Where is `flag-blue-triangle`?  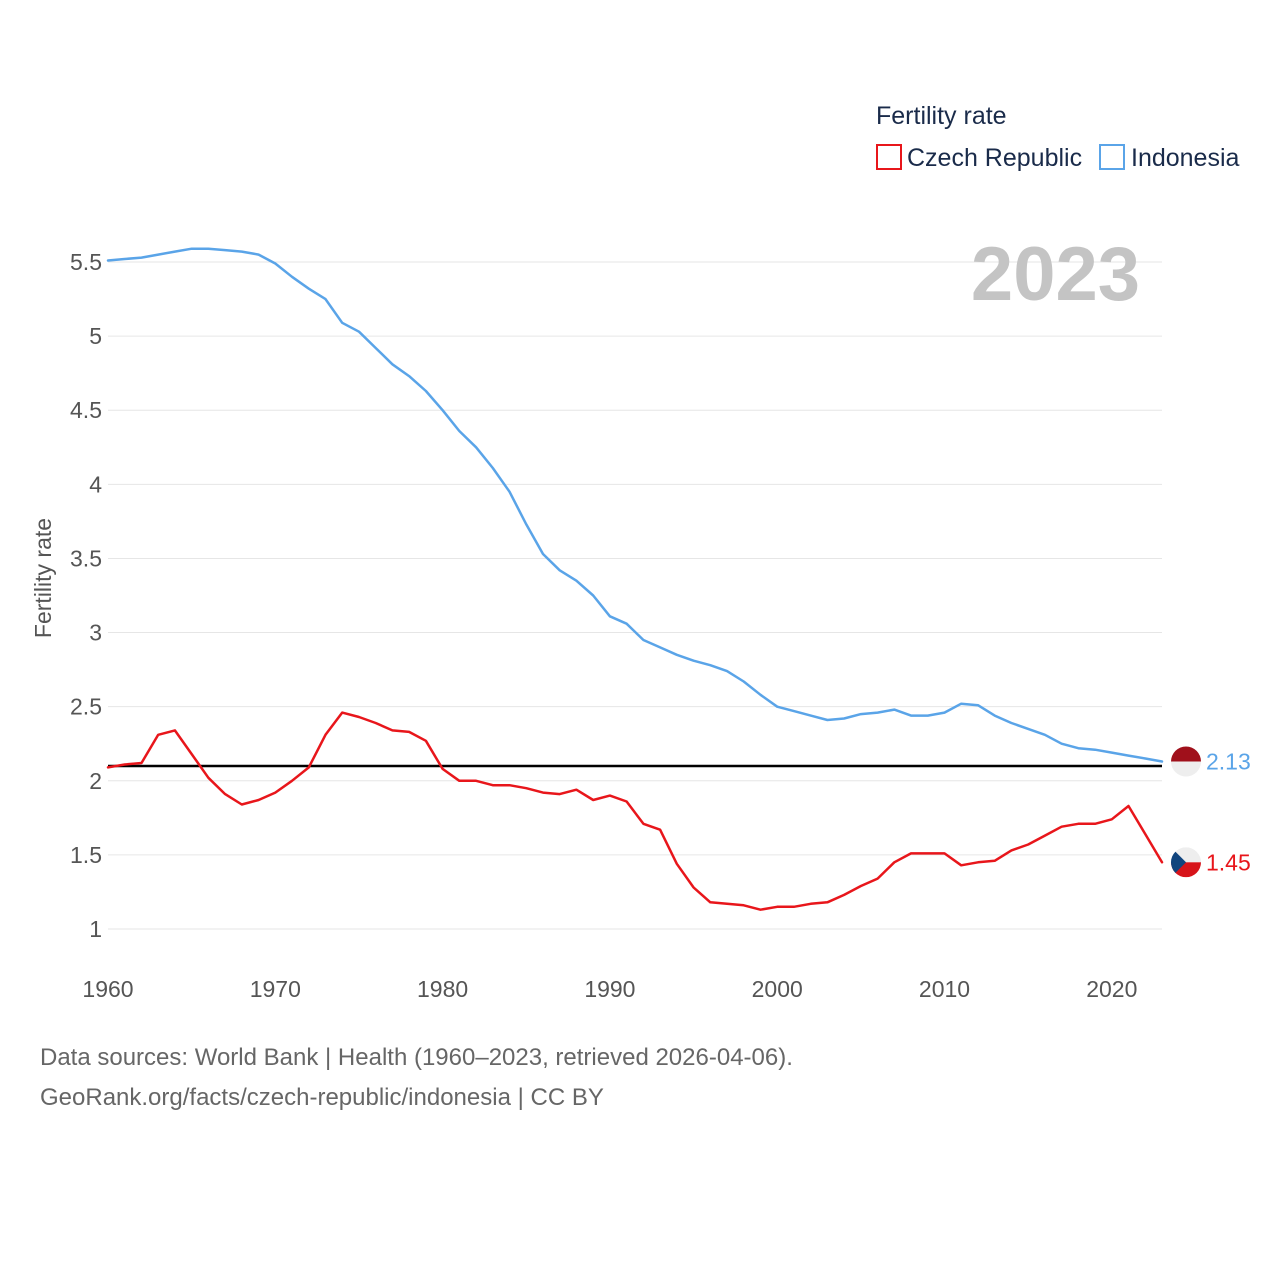 flag-blue-triangle is located at coordinates (1178, 862).